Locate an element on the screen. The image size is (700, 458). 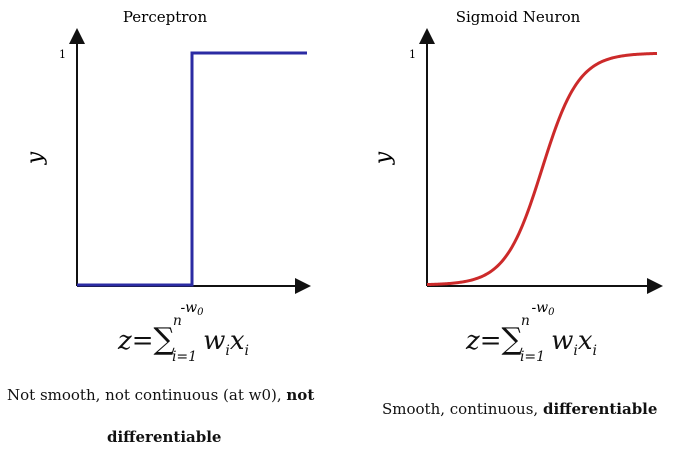
sigmoid-y-label: y is located at coordinates (383, 158).